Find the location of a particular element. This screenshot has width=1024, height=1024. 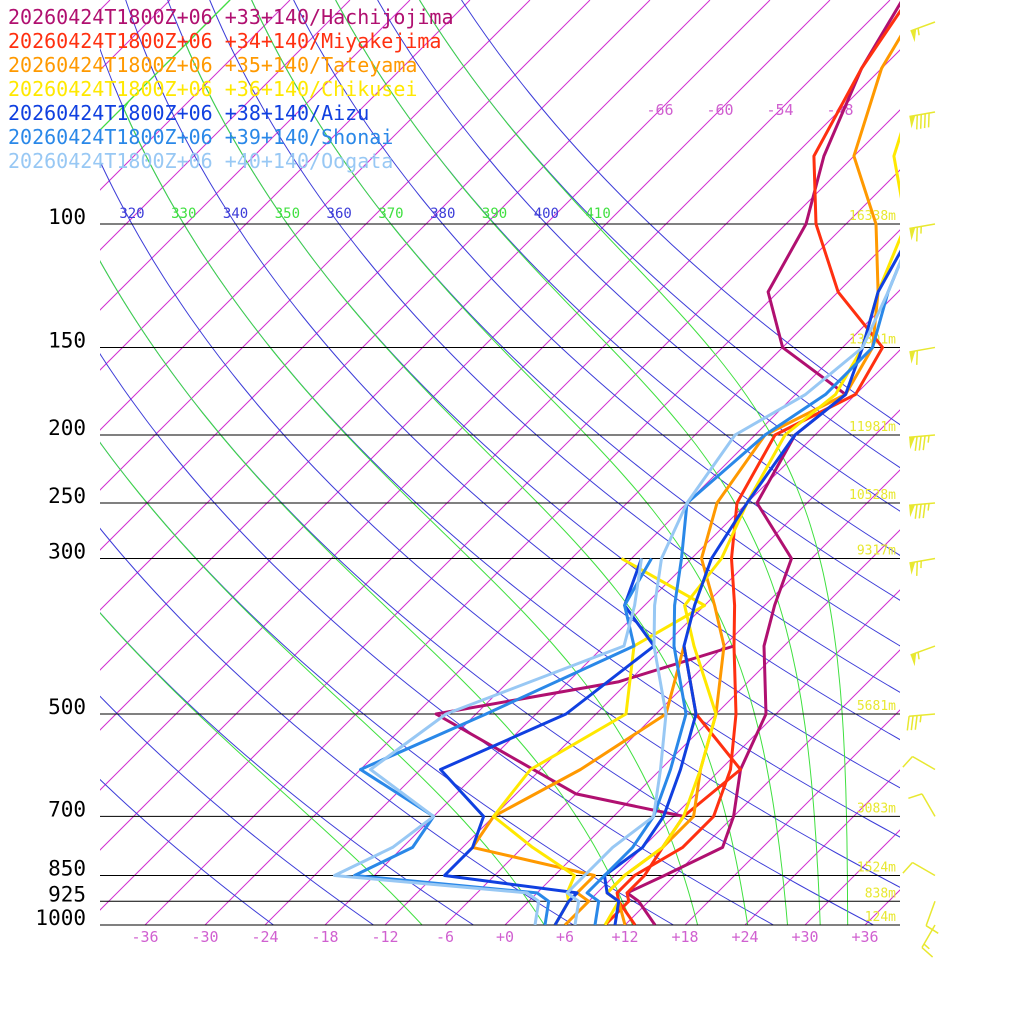

pressure-label: 500 is located at coordinates (67, 707).